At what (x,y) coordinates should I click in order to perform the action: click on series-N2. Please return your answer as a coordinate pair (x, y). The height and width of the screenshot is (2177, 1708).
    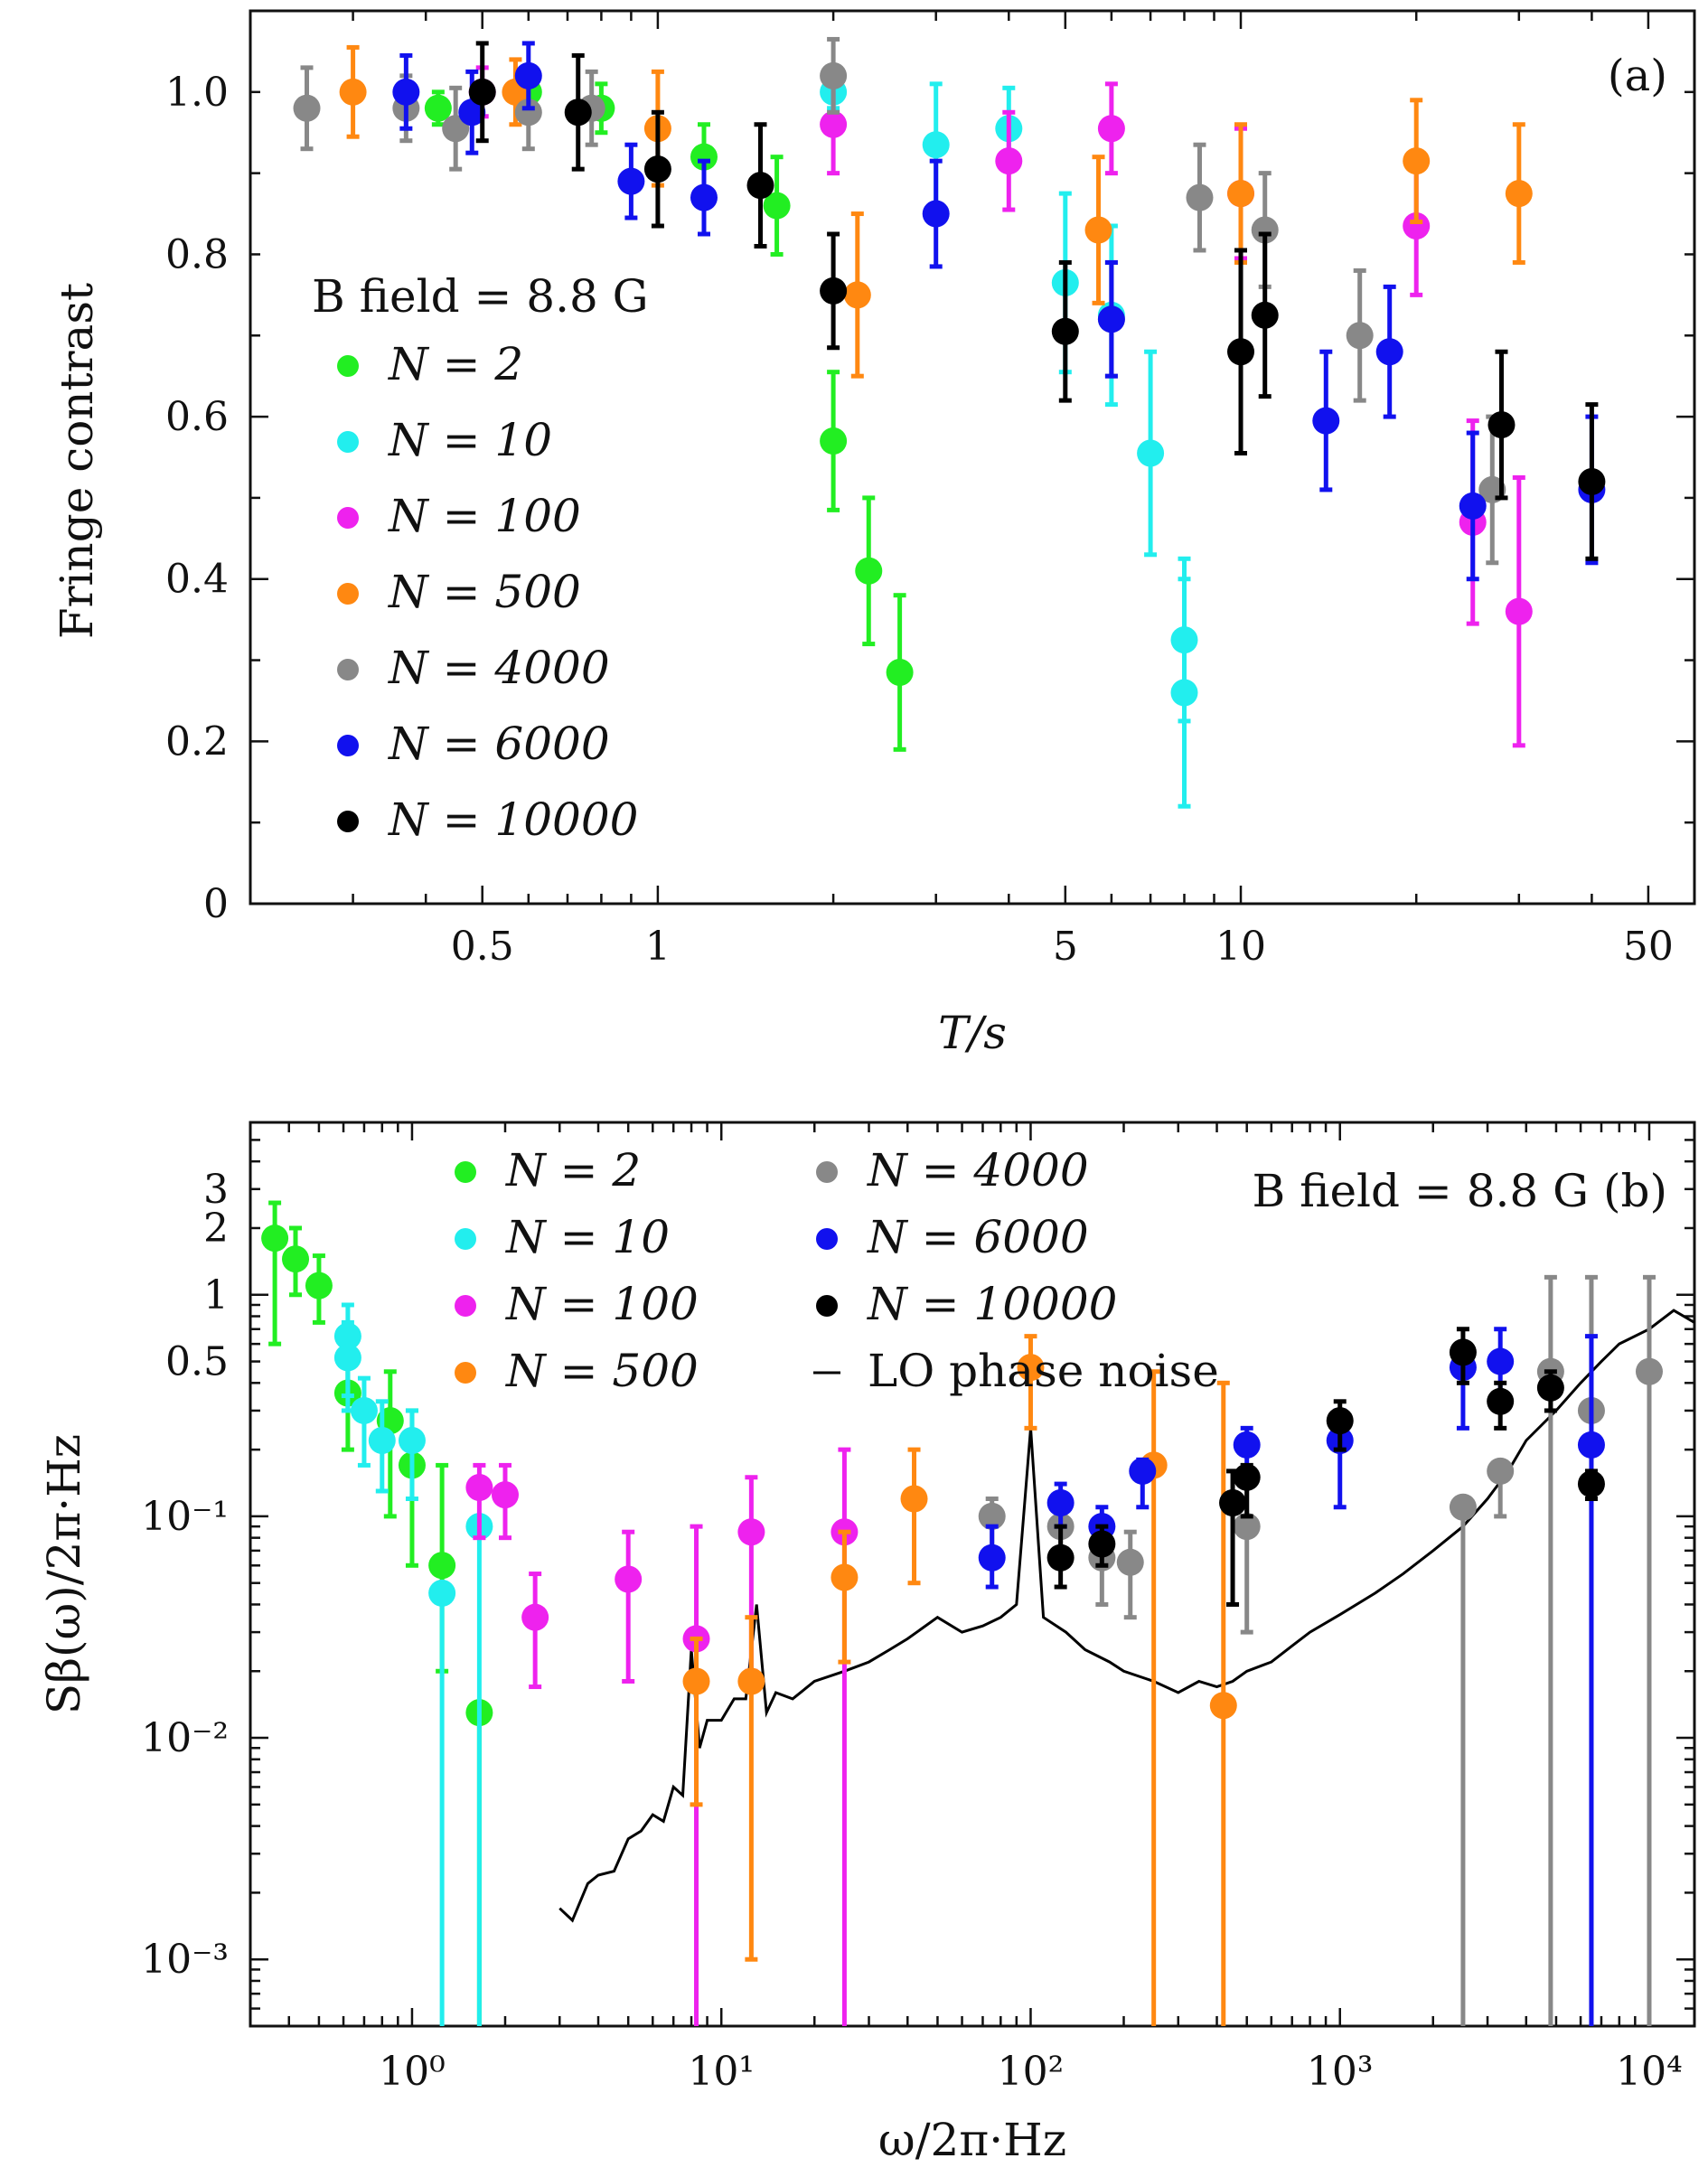
    Looking at the image, I should click on (377, 1613).